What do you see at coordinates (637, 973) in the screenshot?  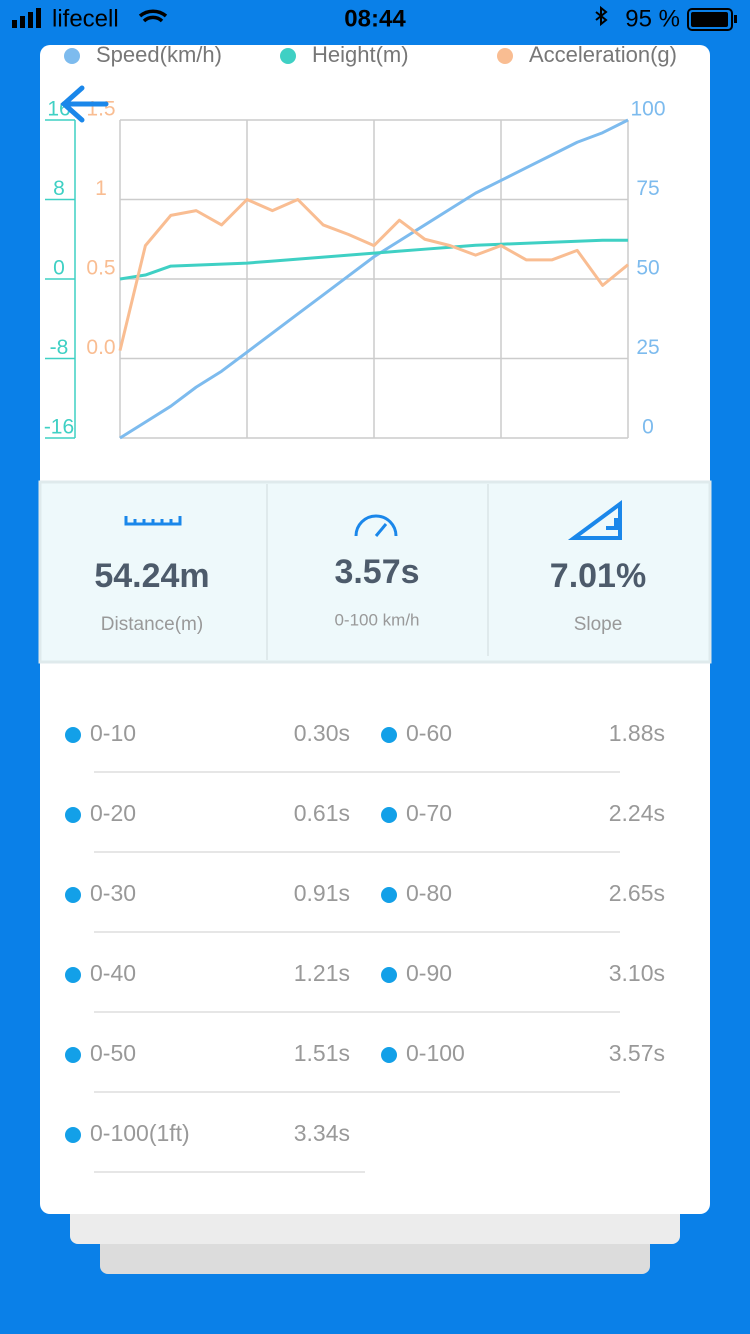 I see `split-time: 3.10s` at bounding box center [637, 973].